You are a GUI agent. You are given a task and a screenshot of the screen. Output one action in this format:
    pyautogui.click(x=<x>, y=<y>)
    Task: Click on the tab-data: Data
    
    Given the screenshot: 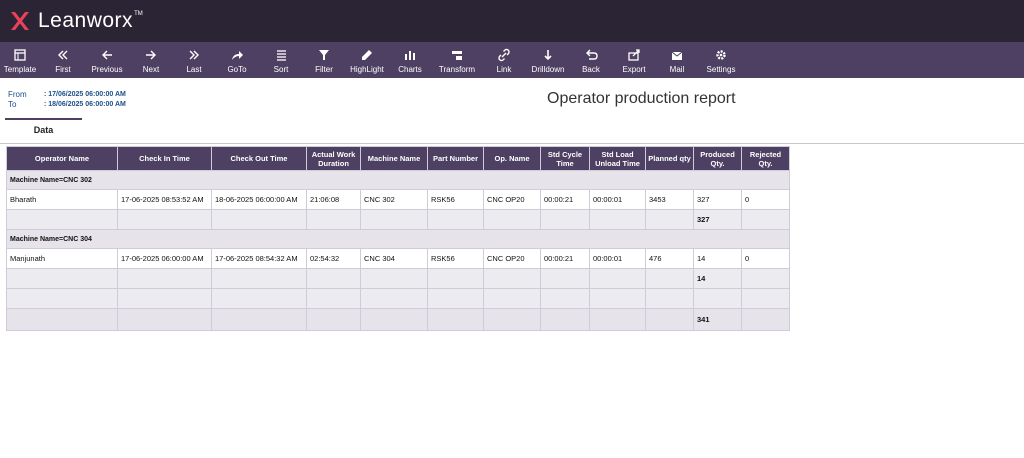 What is the action you would take?
    pyautogui.click(x=43, y=131)
    